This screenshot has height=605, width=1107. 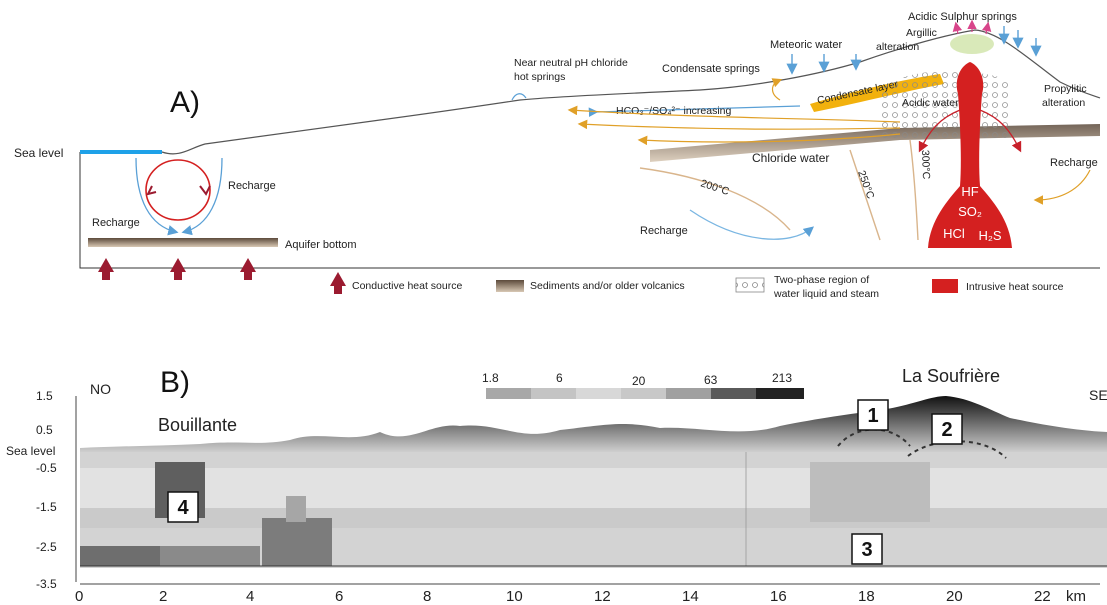 I want to click on x-tick: 20, so click(x=954, y=596).